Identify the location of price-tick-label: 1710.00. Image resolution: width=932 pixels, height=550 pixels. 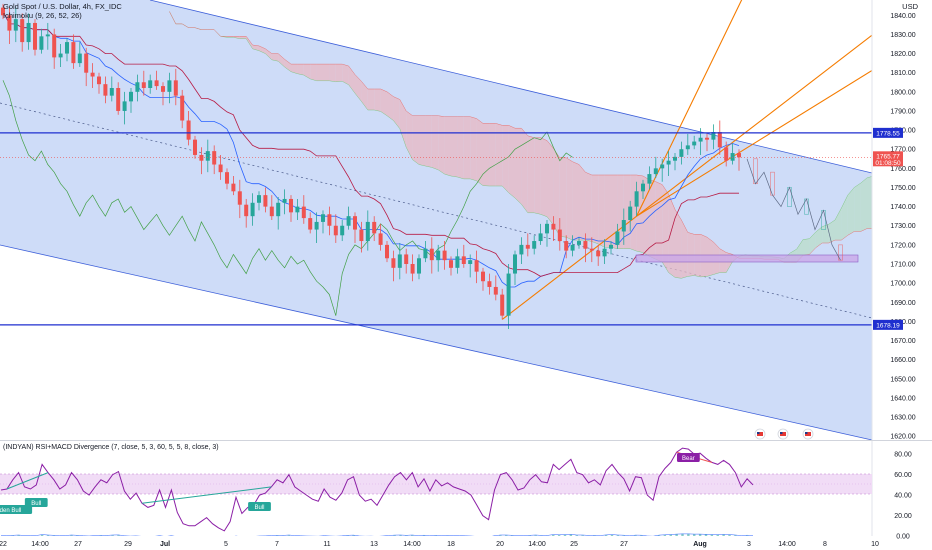
(902, 265).